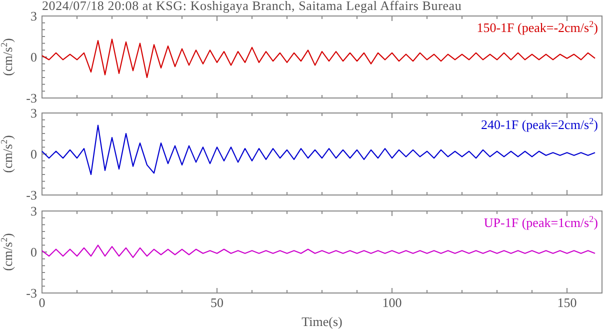 The image size is (605, 334). What do you see at coordinates (322, 321) in the screenshot?
I see `x-axis-title: Time(s)` at bounding box center [322, 321].